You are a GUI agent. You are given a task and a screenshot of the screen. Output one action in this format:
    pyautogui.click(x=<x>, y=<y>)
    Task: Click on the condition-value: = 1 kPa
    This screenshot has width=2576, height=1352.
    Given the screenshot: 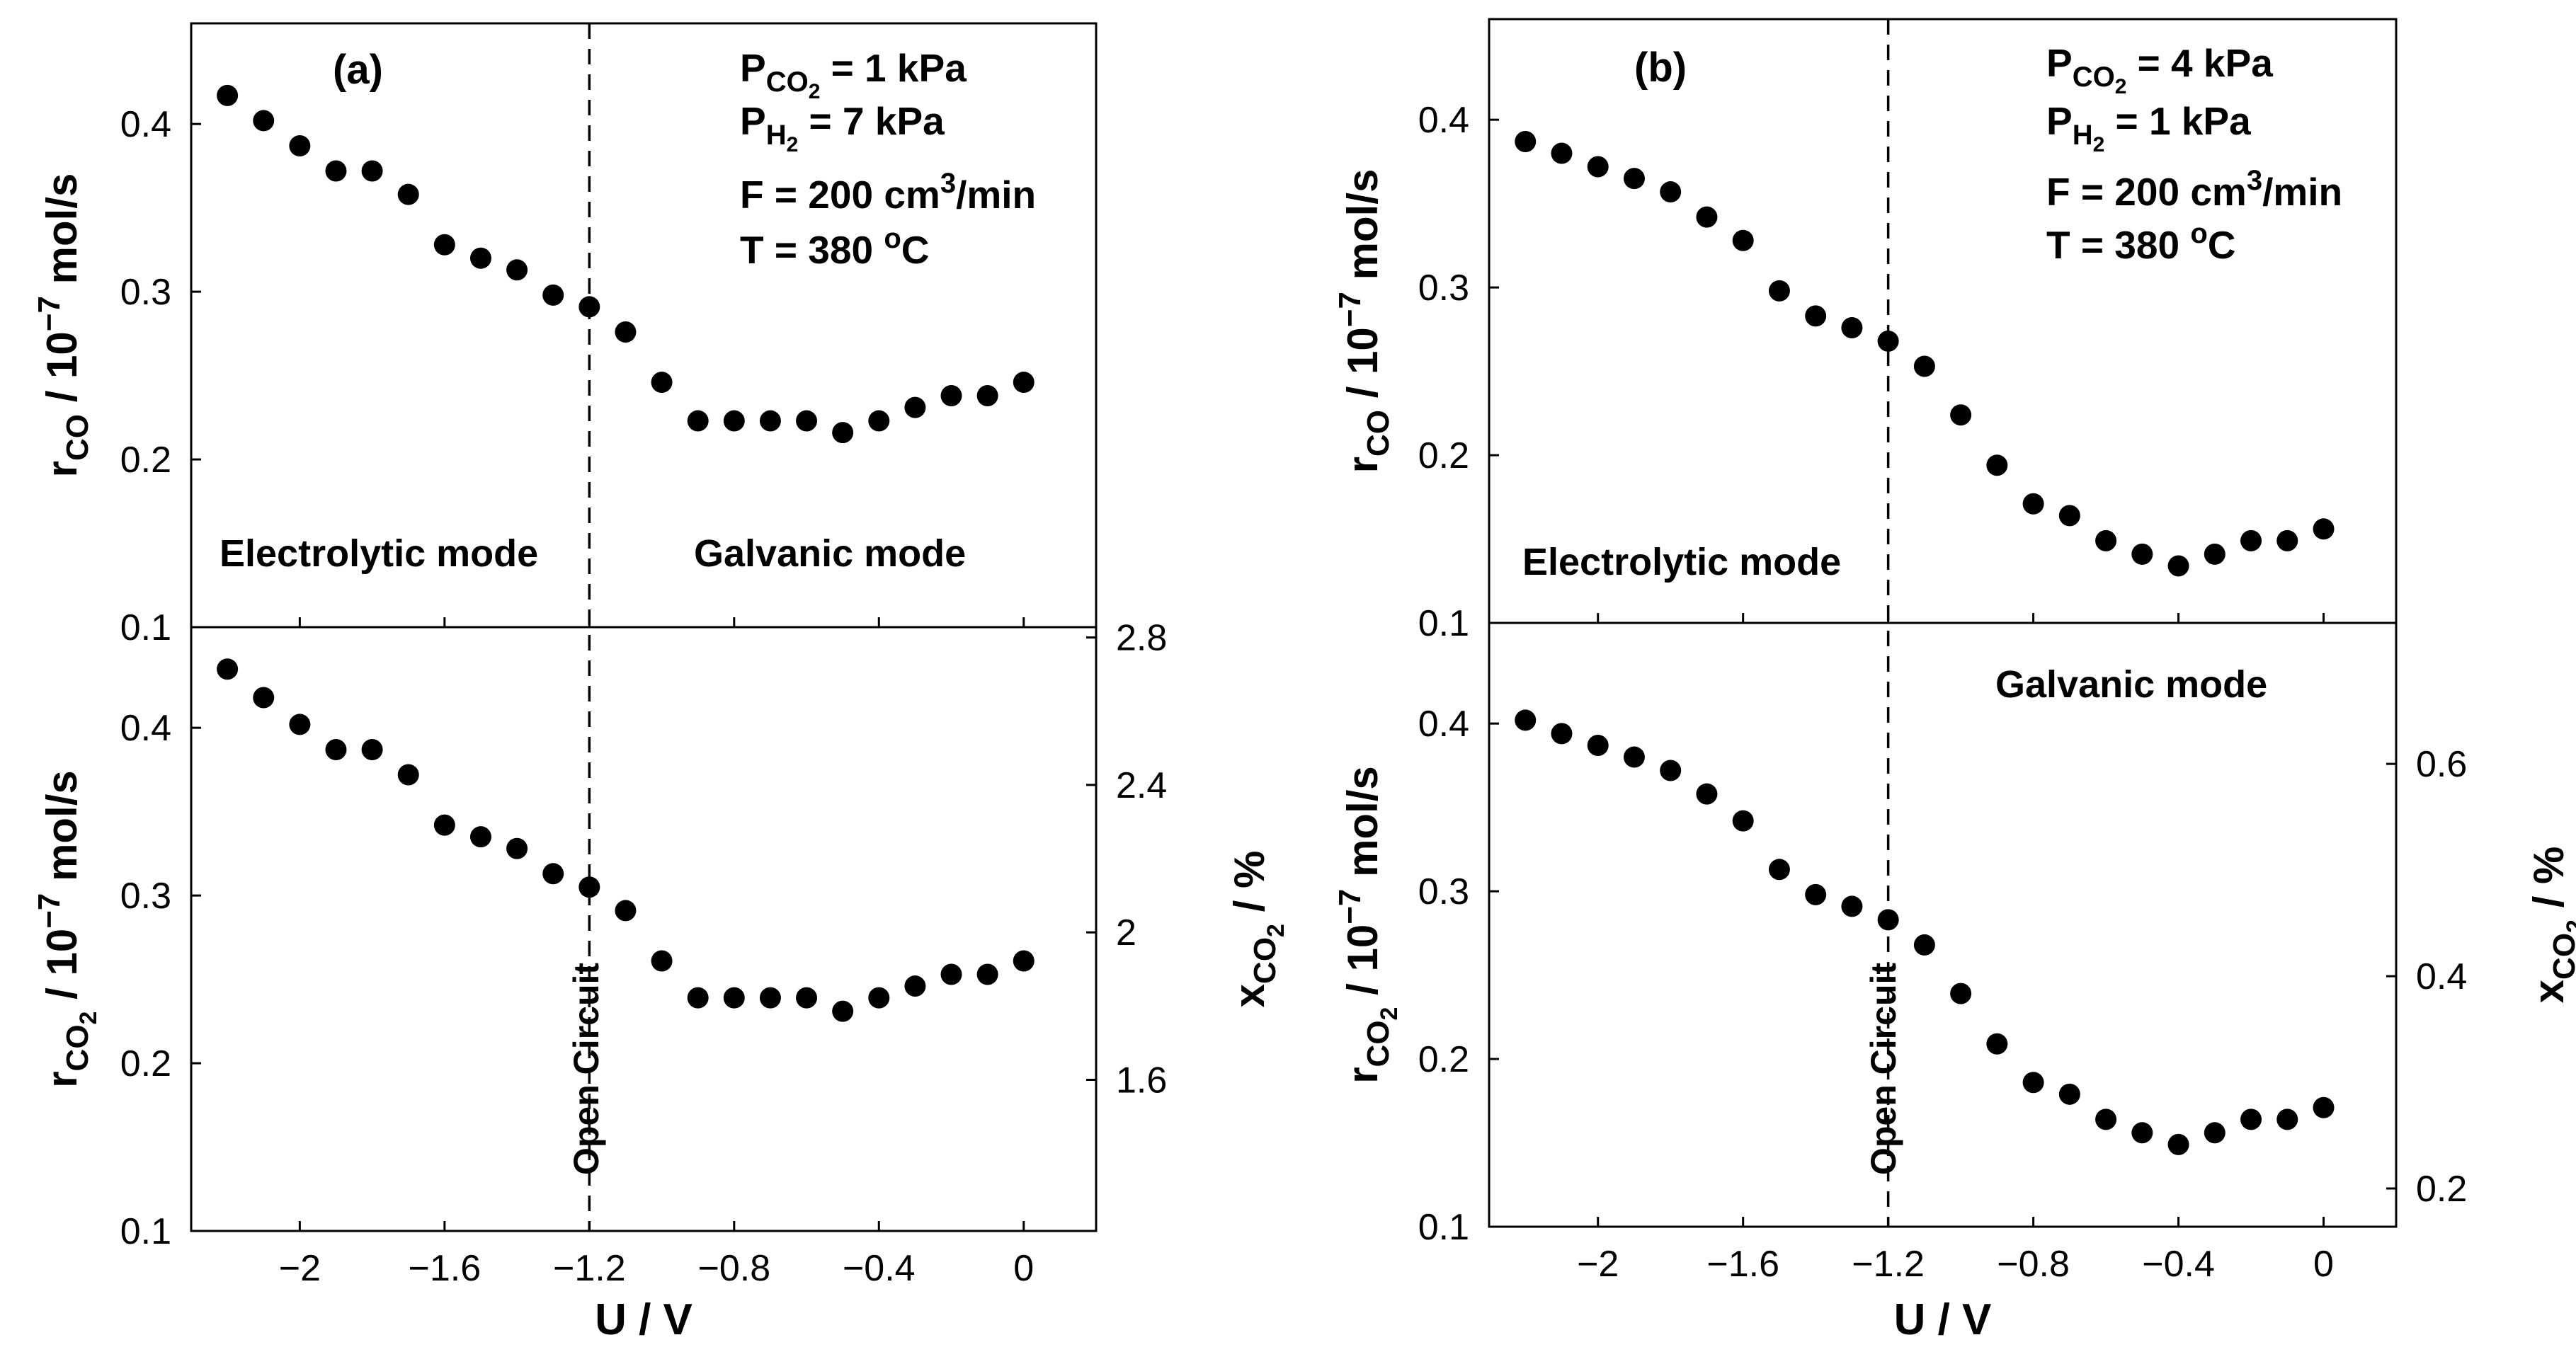 What is the action you would take?
    pyautogui.click(x=894, y=68)
    